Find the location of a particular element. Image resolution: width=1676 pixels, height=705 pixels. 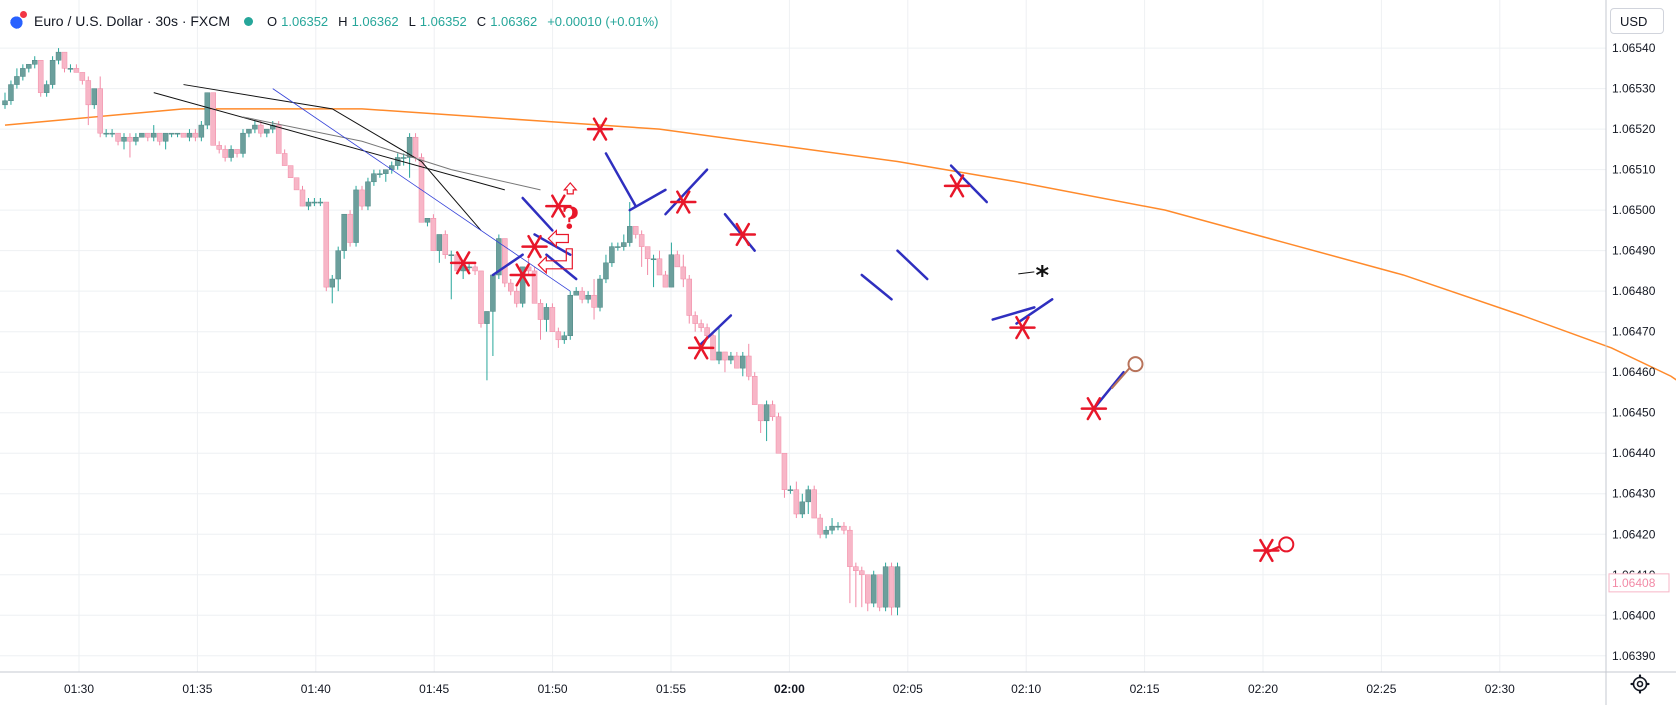

x-tick-label: 02:25 is located at coordinates (1381, 689).